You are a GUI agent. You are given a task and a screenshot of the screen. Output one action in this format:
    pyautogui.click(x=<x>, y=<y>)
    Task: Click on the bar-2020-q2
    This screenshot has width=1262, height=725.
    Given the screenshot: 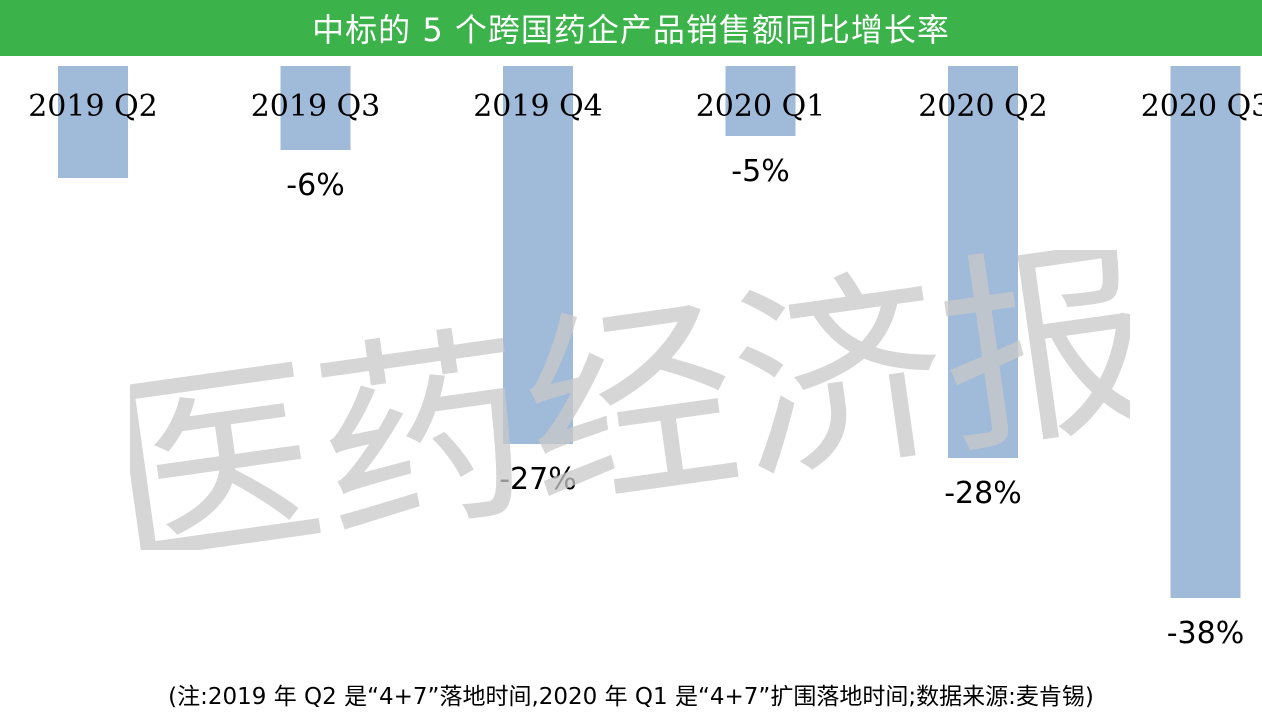 What is the action you would take?
    pyautogui.click(x=983, y=262)
    